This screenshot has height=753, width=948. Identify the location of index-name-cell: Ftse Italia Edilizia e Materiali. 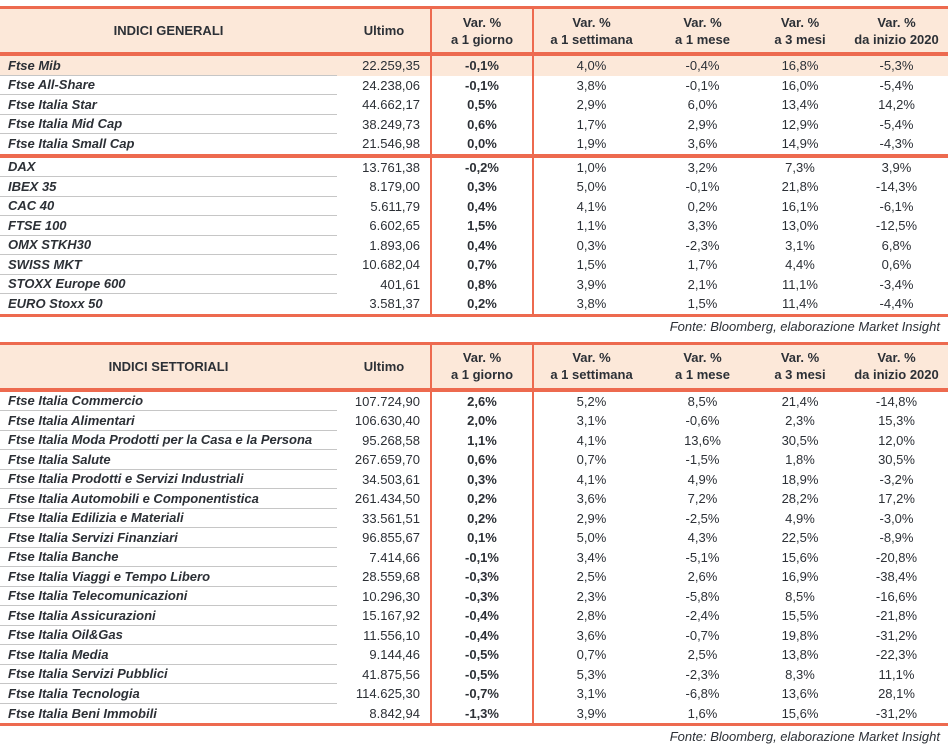
(168, 518).